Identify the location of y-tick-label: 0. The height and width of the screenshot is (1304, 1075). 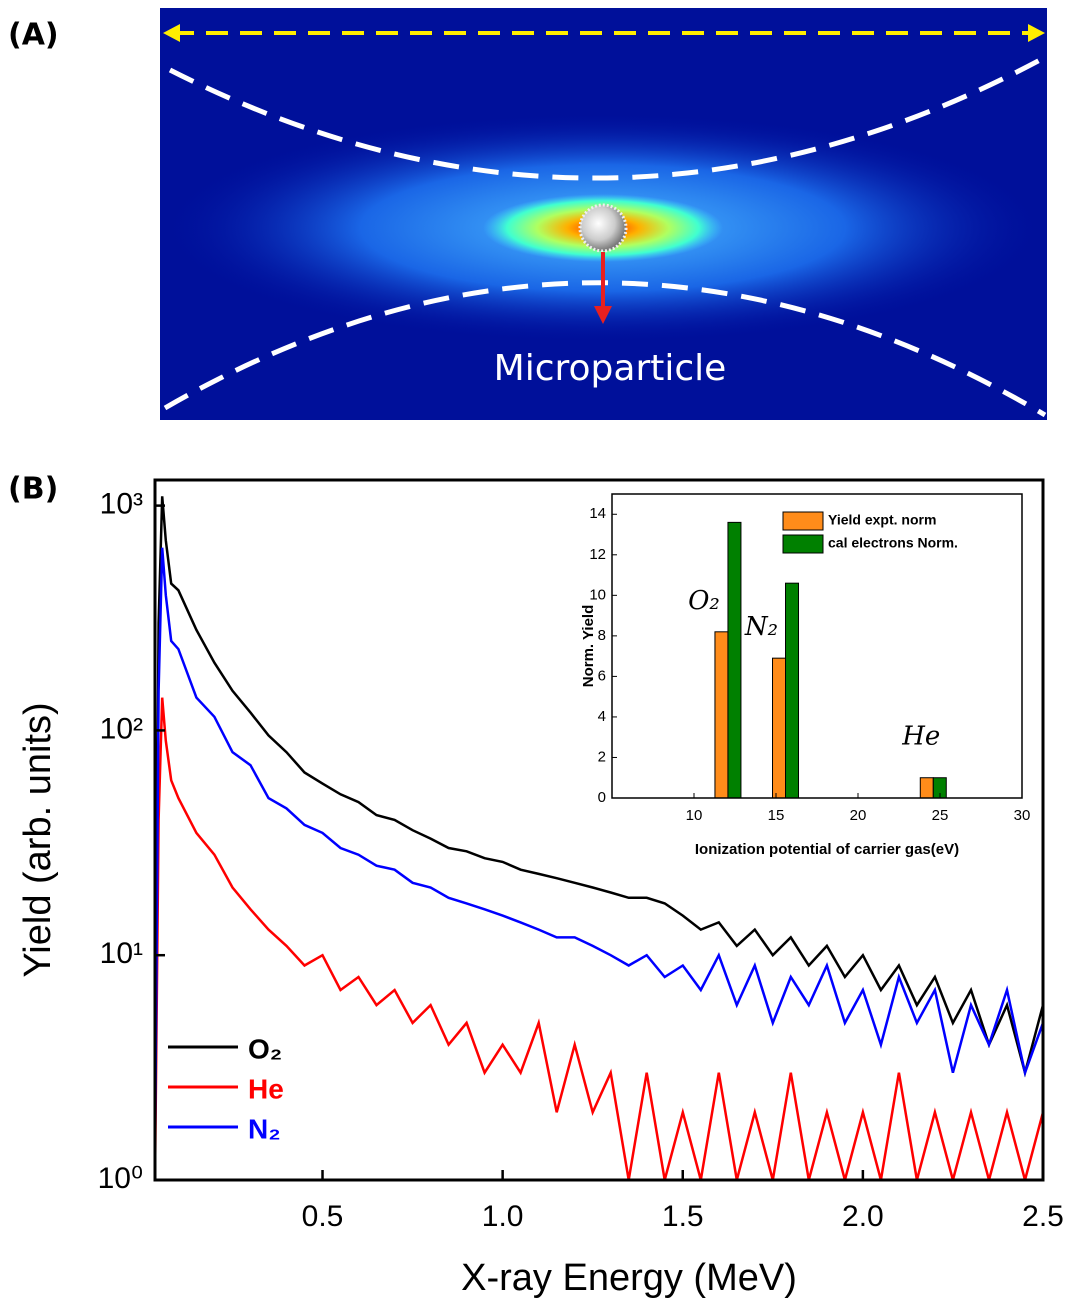
(602, 797).